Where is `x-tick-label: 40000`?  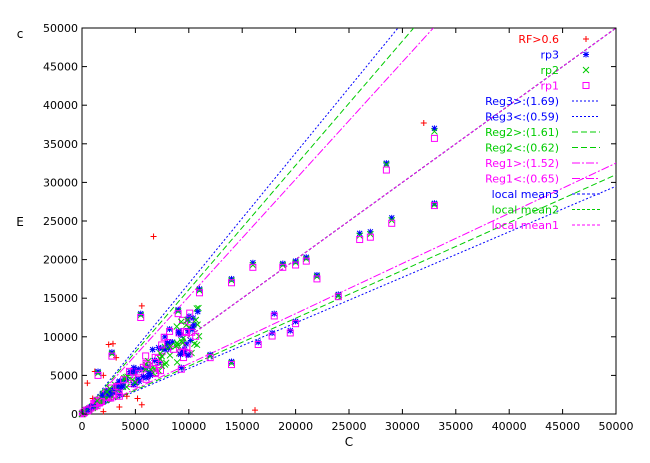
x-tick-label: 40000 is located at coordinates (509, 426).